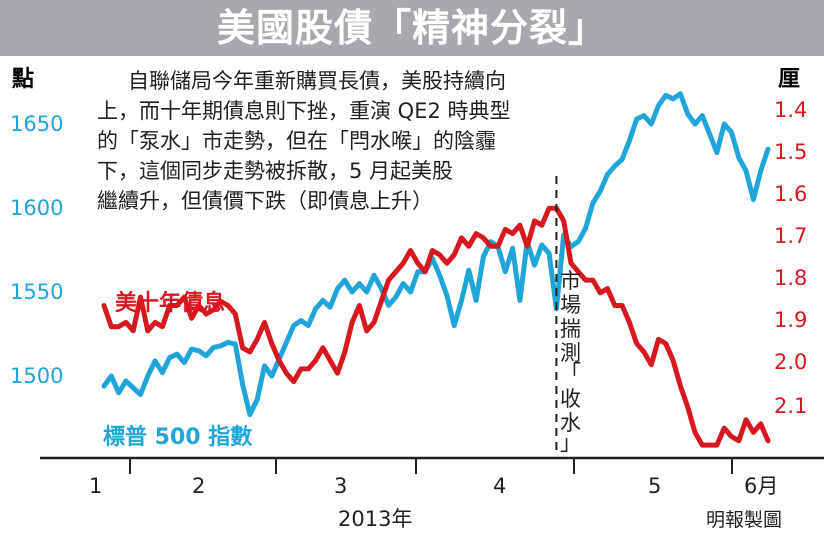 The width and height of the screenshot is (824, 540). Describe the element at coordinates (499, 486) in the screenshot. I see `x-tick-label: 4` at that location.